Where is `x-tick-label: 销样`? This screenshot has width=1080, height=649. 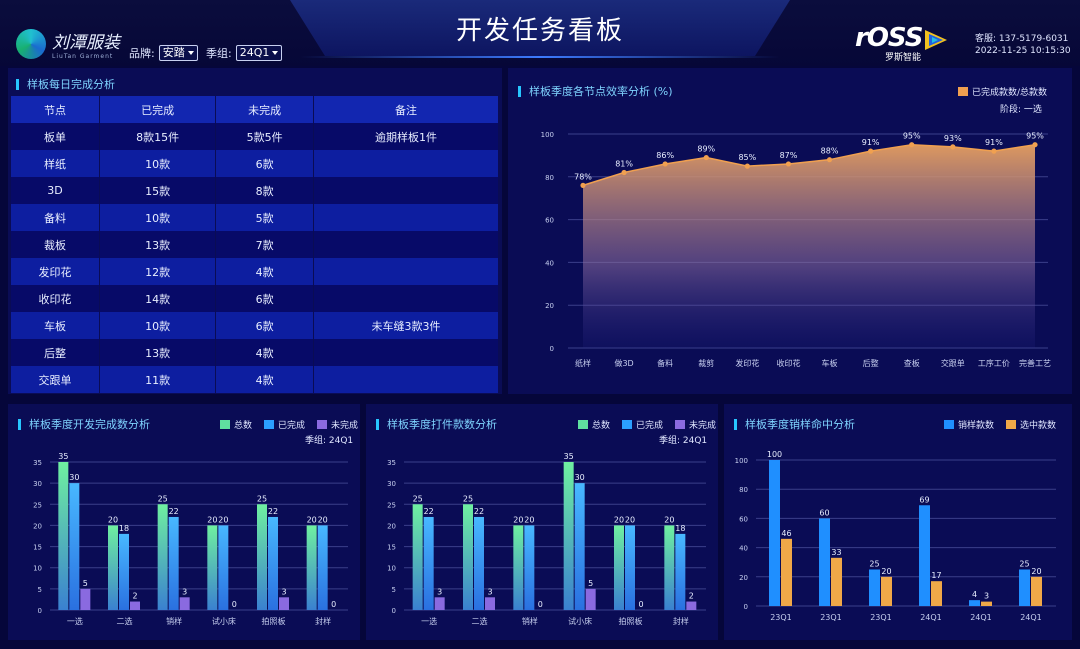
x-tick-label: 销样 is located at coordinates (530, 621).